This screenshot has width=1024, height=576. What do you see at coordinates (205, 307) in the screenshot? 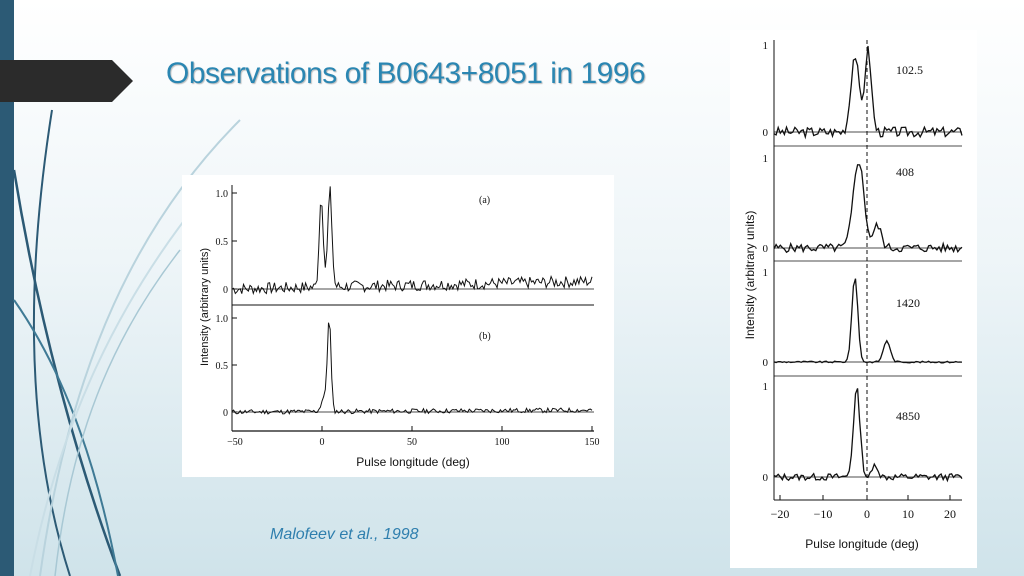
I see `y-axis-label-left: Intensity (arbitrary units)` at bounding box center [205, 307].